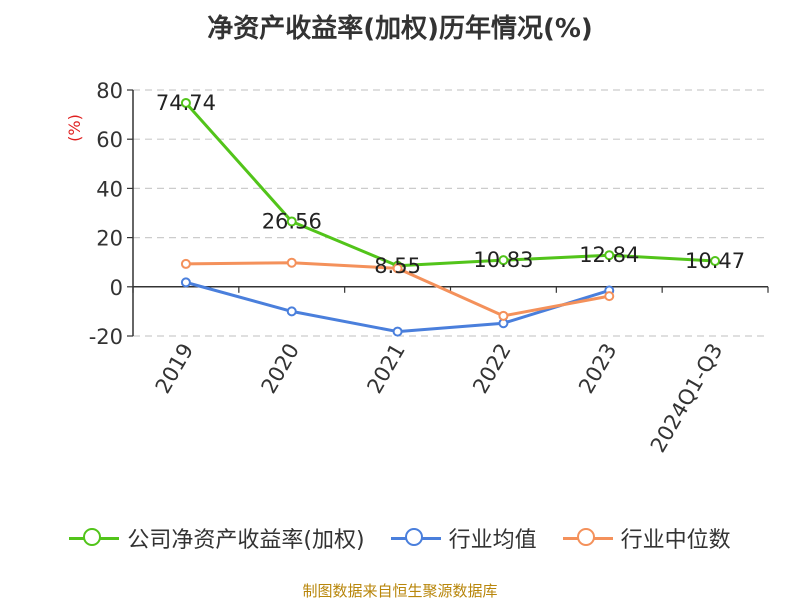 This screenshot has width=800, height=601. What do you see at coordinates (109, 91) in the screenshot?
I see `y-tick-label: 80` at bounding box center [109, 91].